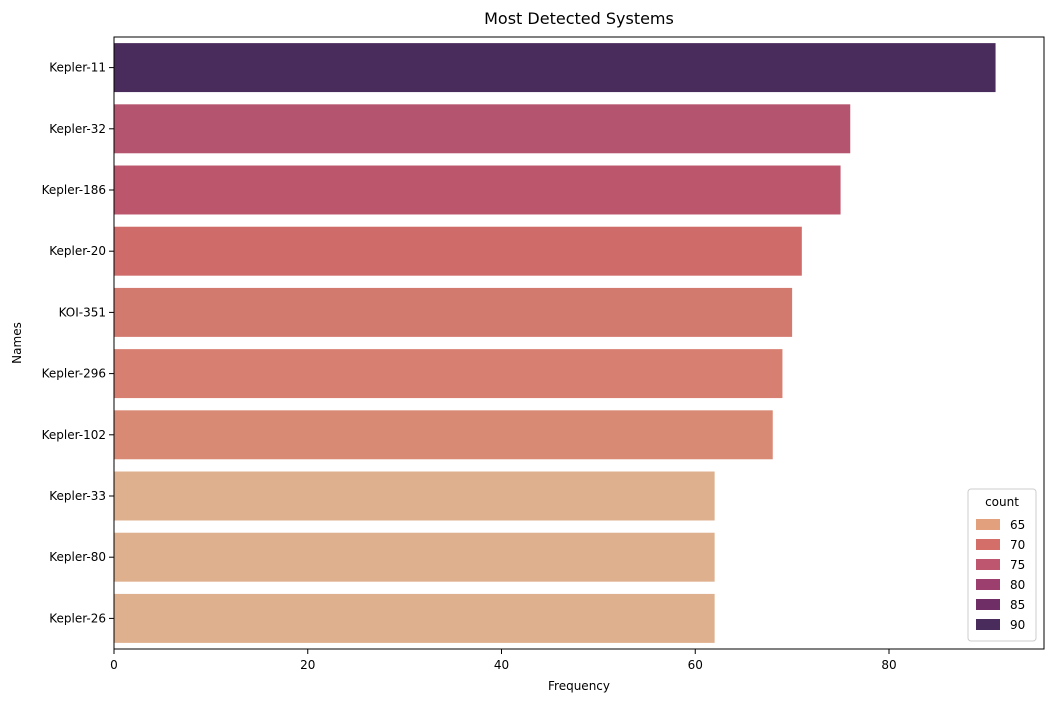 Image resolution: width=1053 pixels, height=705 pixels. I want to click on legend-label: 75, so click(1017, 565).